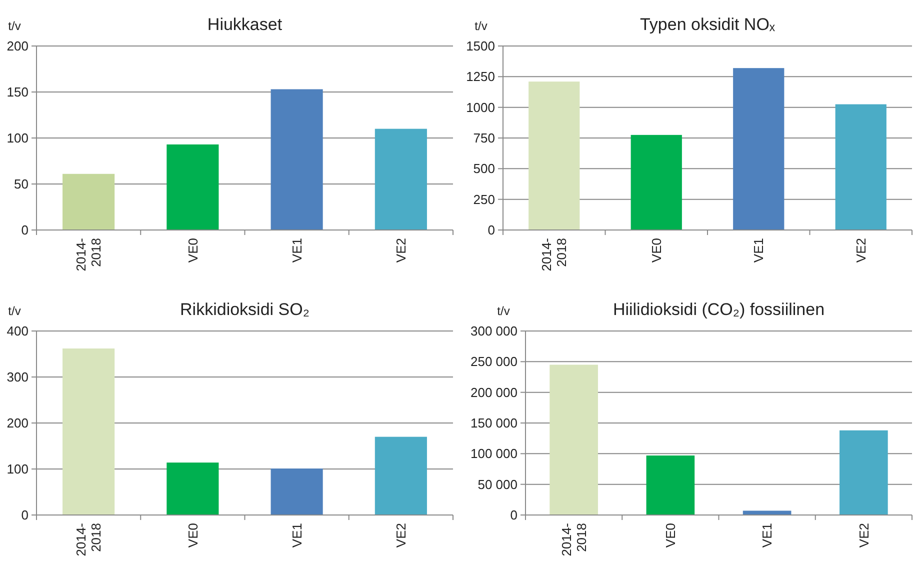 This screenshot has height=570, width=918. I want to click on y-tick-label: 300 000, so click(494, 331).